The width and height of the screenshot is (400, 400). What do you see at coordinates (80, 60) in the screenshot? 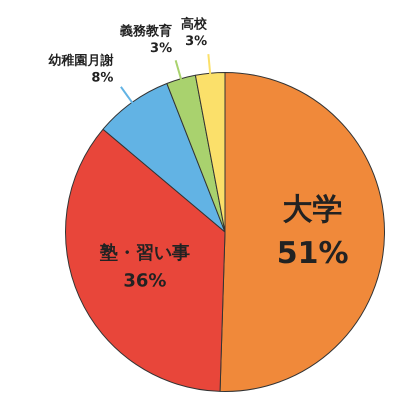
I see `slice-label: 幼稚園月謝` at bounding box center [80, 60].